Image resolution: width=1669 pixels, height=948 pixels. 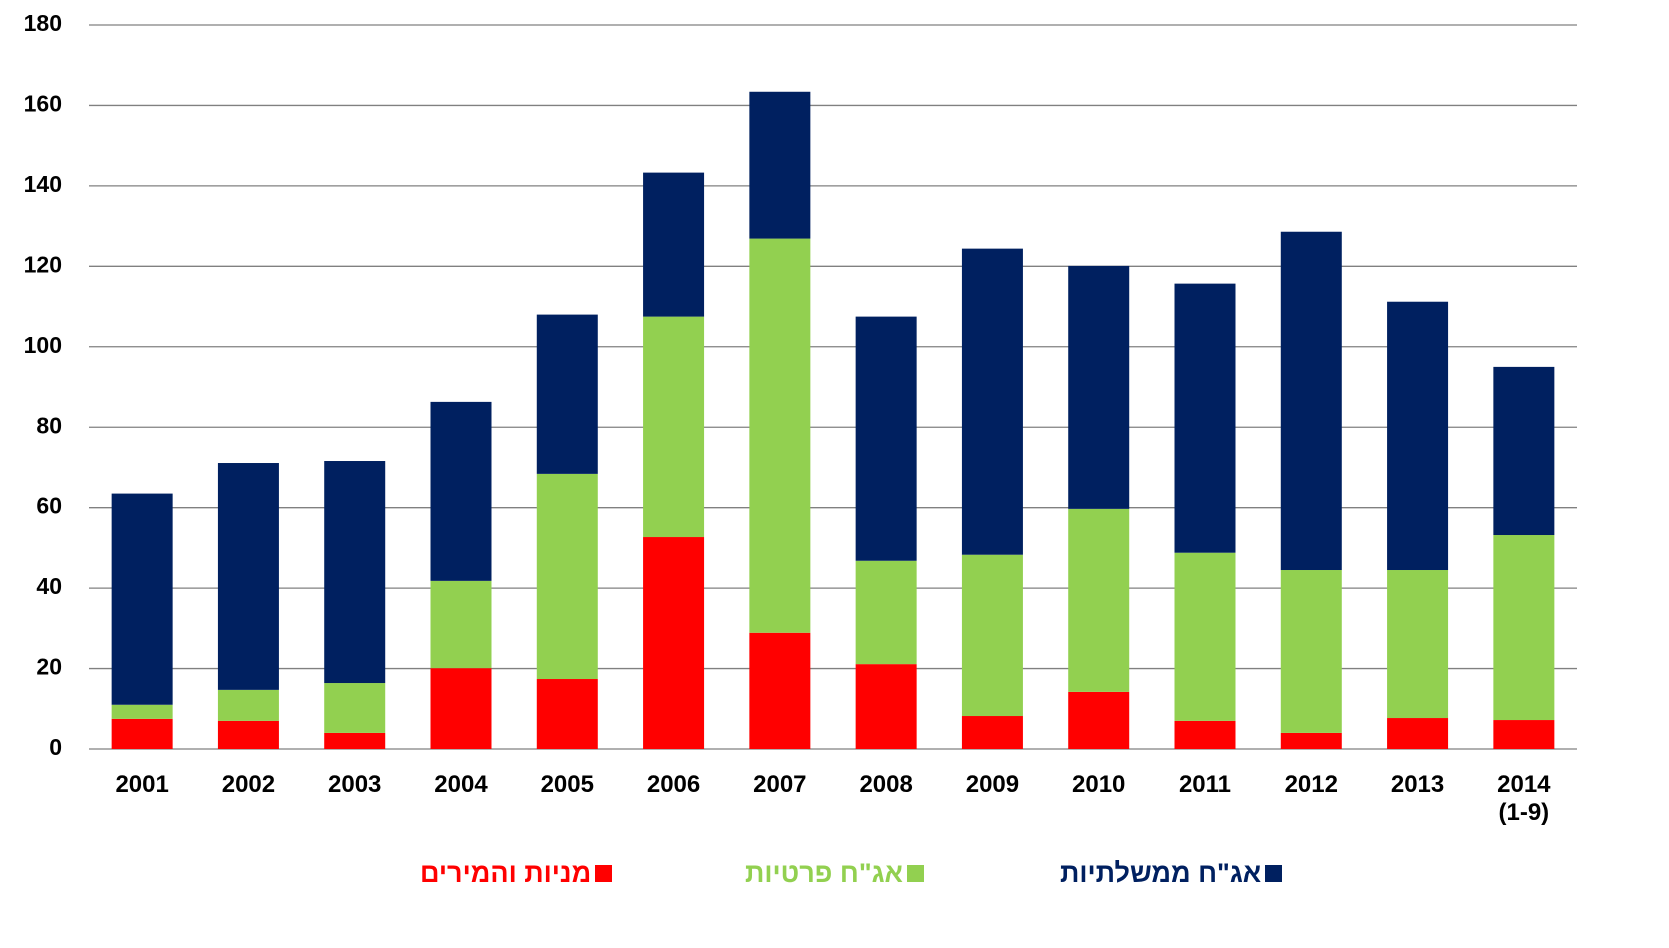 What do you see at coordinates (824, 873) in the screenshot?
I see `legend-label: אג"ח פרטיות` at bounding box center [824, 873].